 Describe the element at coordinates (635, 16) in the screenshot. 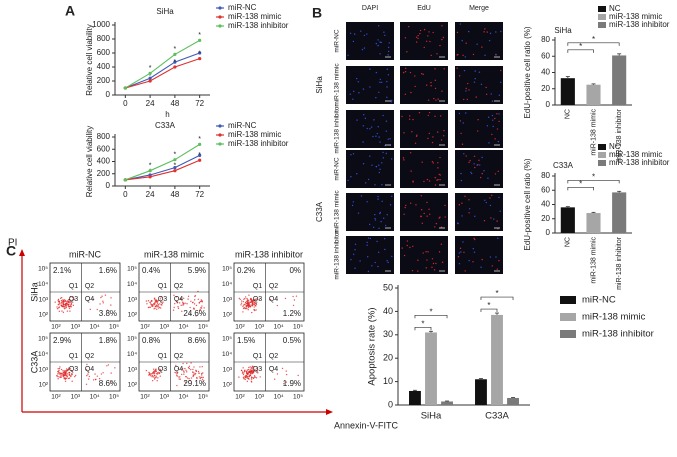

I see `legend-label: miR-138 mimic` at that location.